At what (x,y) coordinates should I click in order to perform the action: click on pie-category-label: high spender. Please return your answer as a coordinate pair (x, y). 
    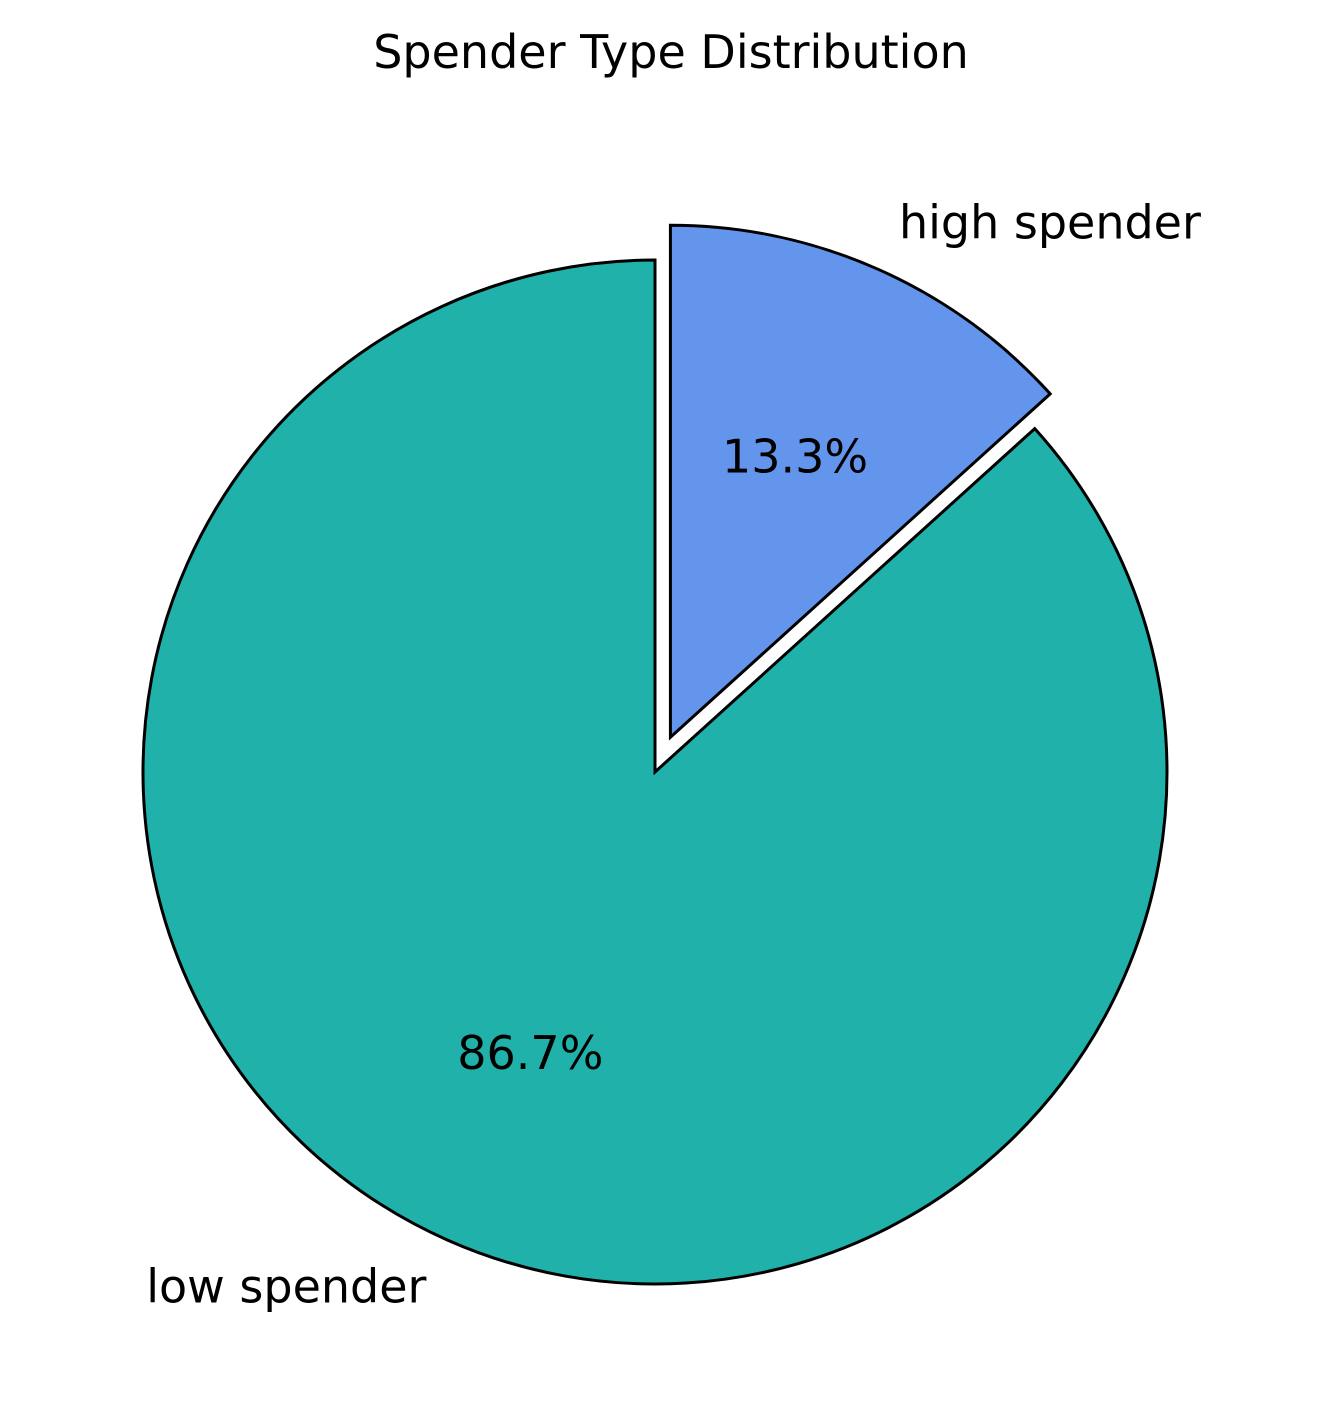
    Looking at the image, I should click on (1050, 223).